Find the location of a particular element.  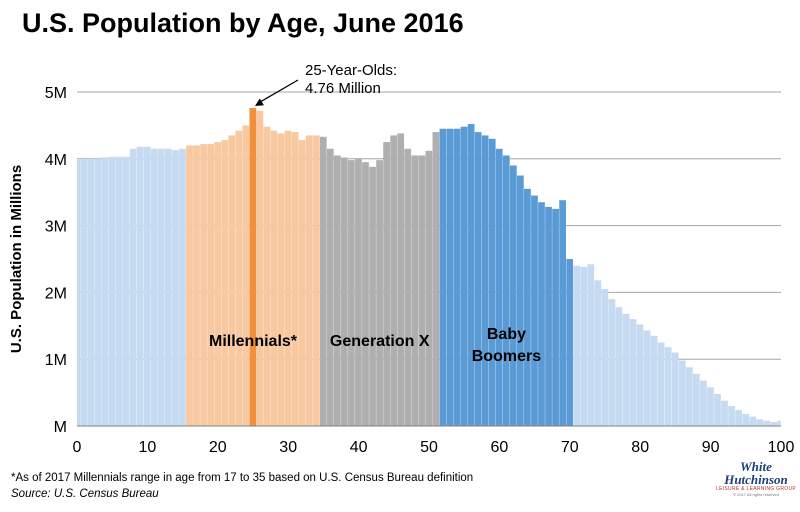

chart-title: U.S. Population by Age, June 2016 is located at coordinates (243, 23).